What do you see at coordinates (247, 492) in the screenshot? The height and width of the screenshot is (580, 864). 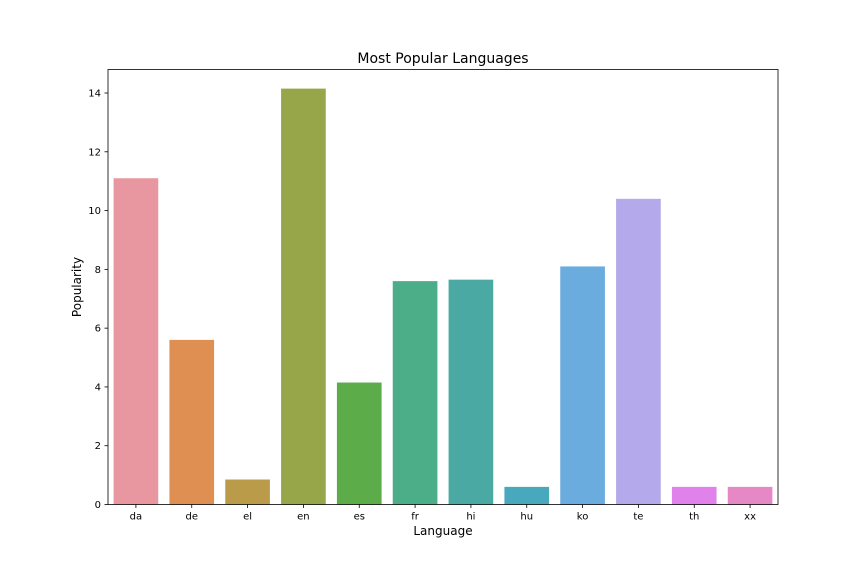 I see `bar-el` at bounding box center [247, 492].